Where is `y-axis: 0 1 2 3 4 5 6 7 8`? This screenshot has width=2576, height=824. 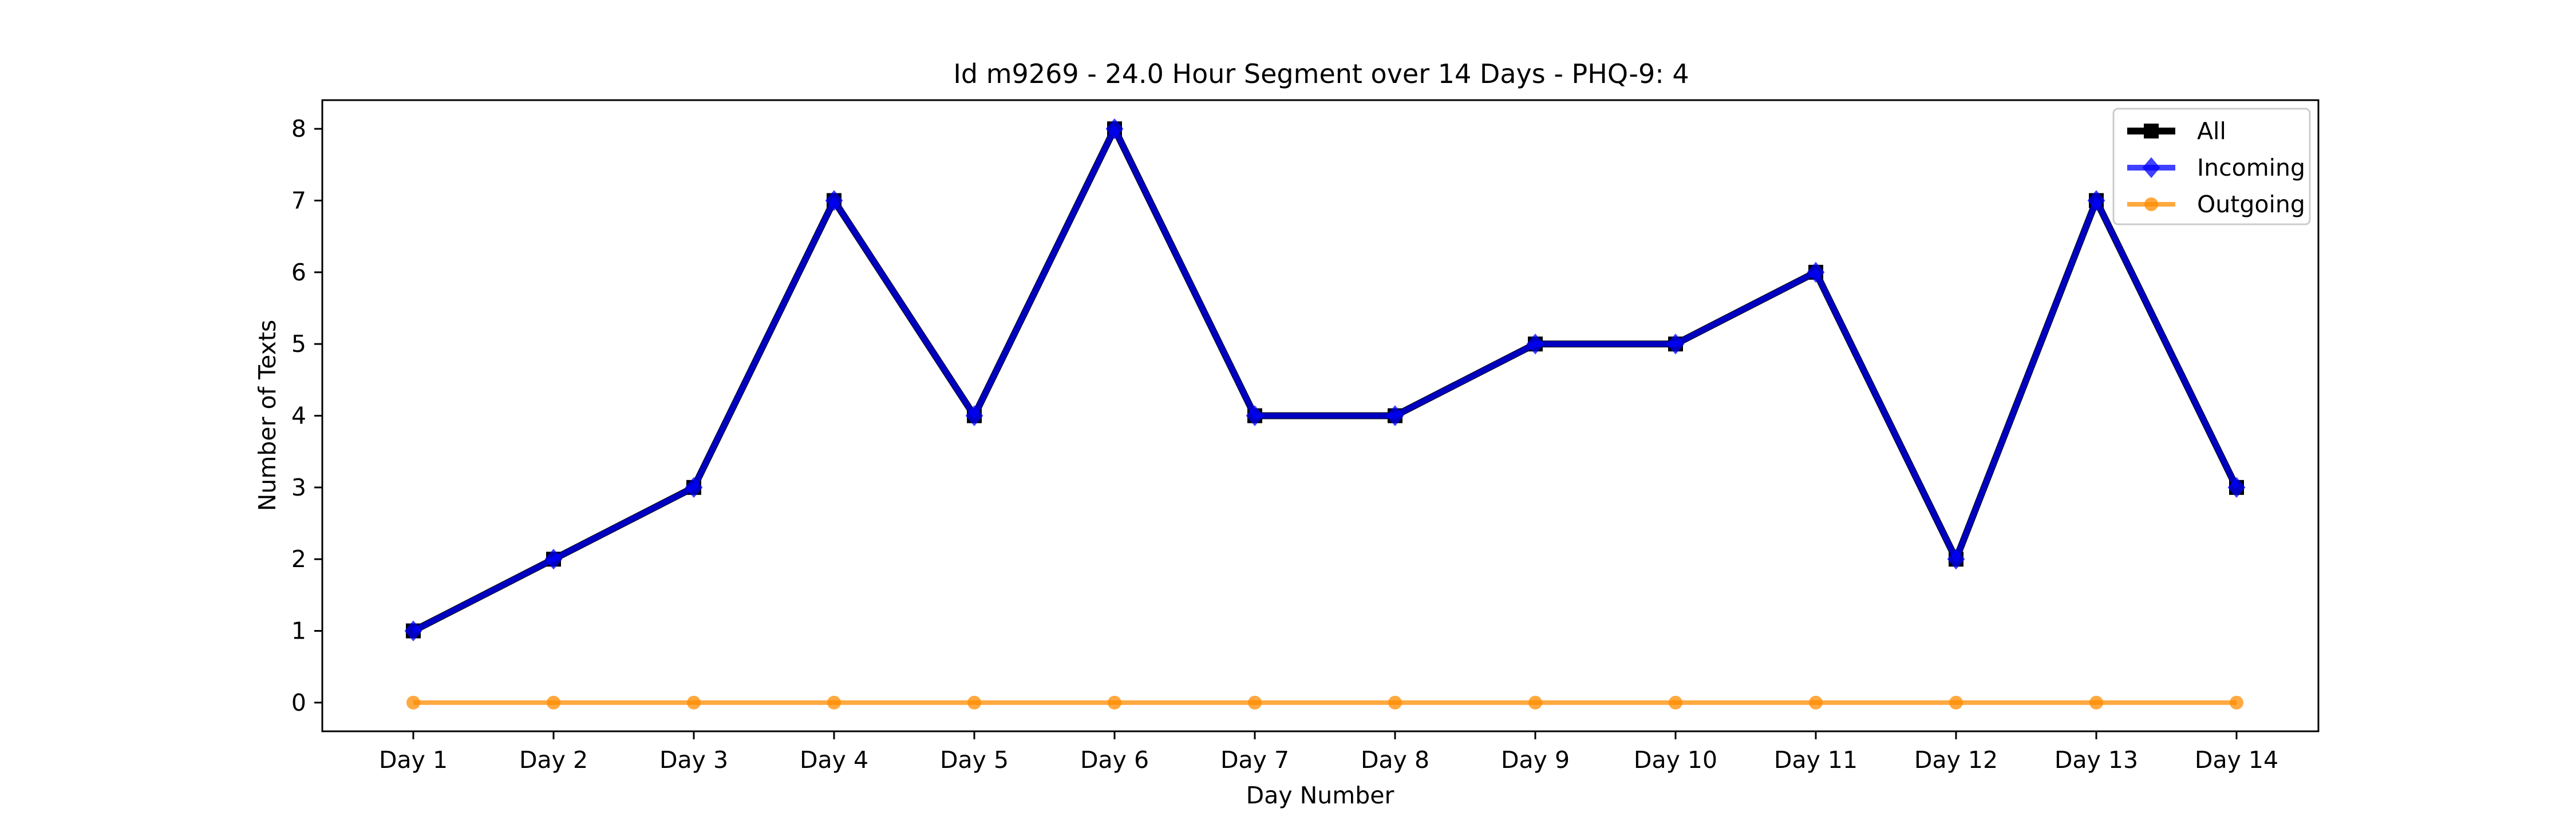 y-axis: 0 1 2 3 4 5 6 7 8 is located at coordinates (306, 415).